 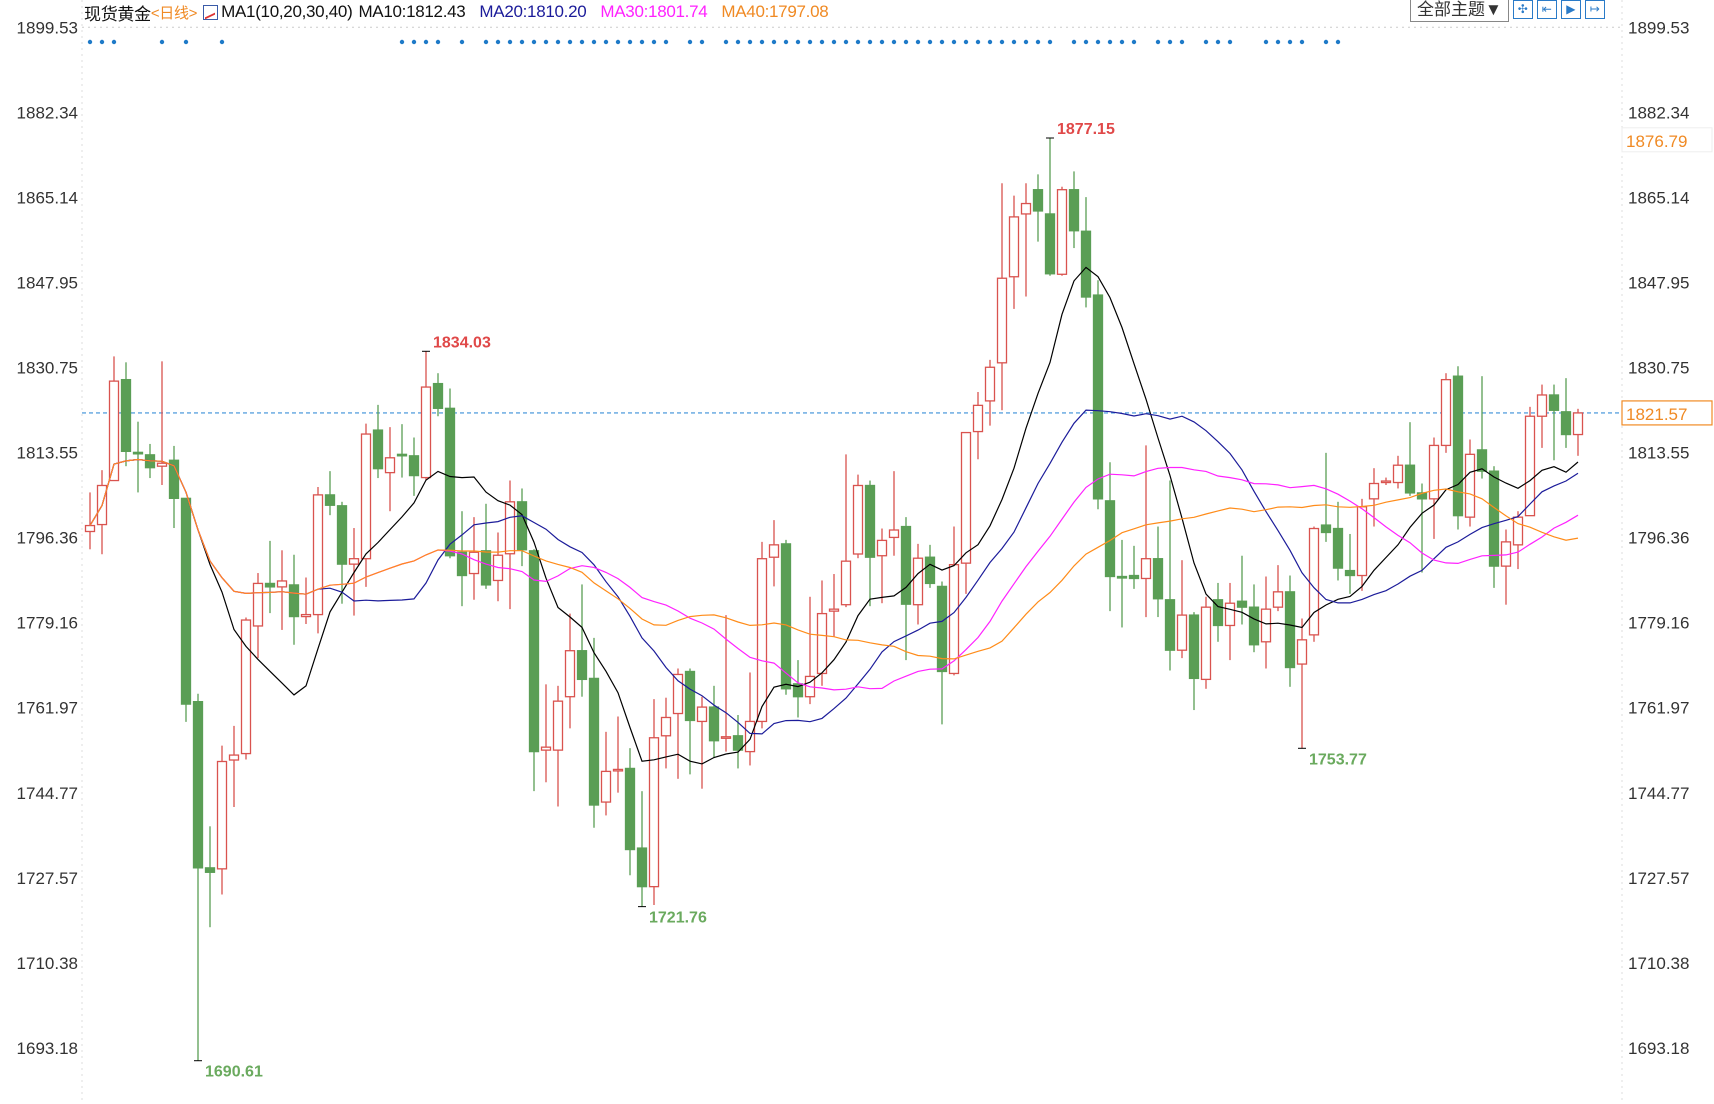 I want to click on high-price-label: 1877.15, so click(x=1086, y=129).